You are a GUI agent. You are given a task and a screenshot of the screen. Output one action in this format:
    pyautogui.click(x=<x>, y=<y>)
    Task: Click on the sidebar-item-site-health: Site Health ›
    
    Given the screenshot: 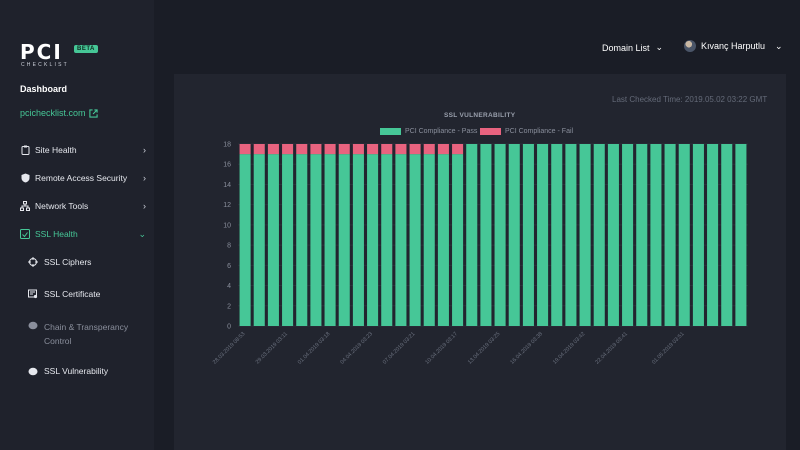 What is the action you would take?
    pyautogui.click(x=83, y=150)
    